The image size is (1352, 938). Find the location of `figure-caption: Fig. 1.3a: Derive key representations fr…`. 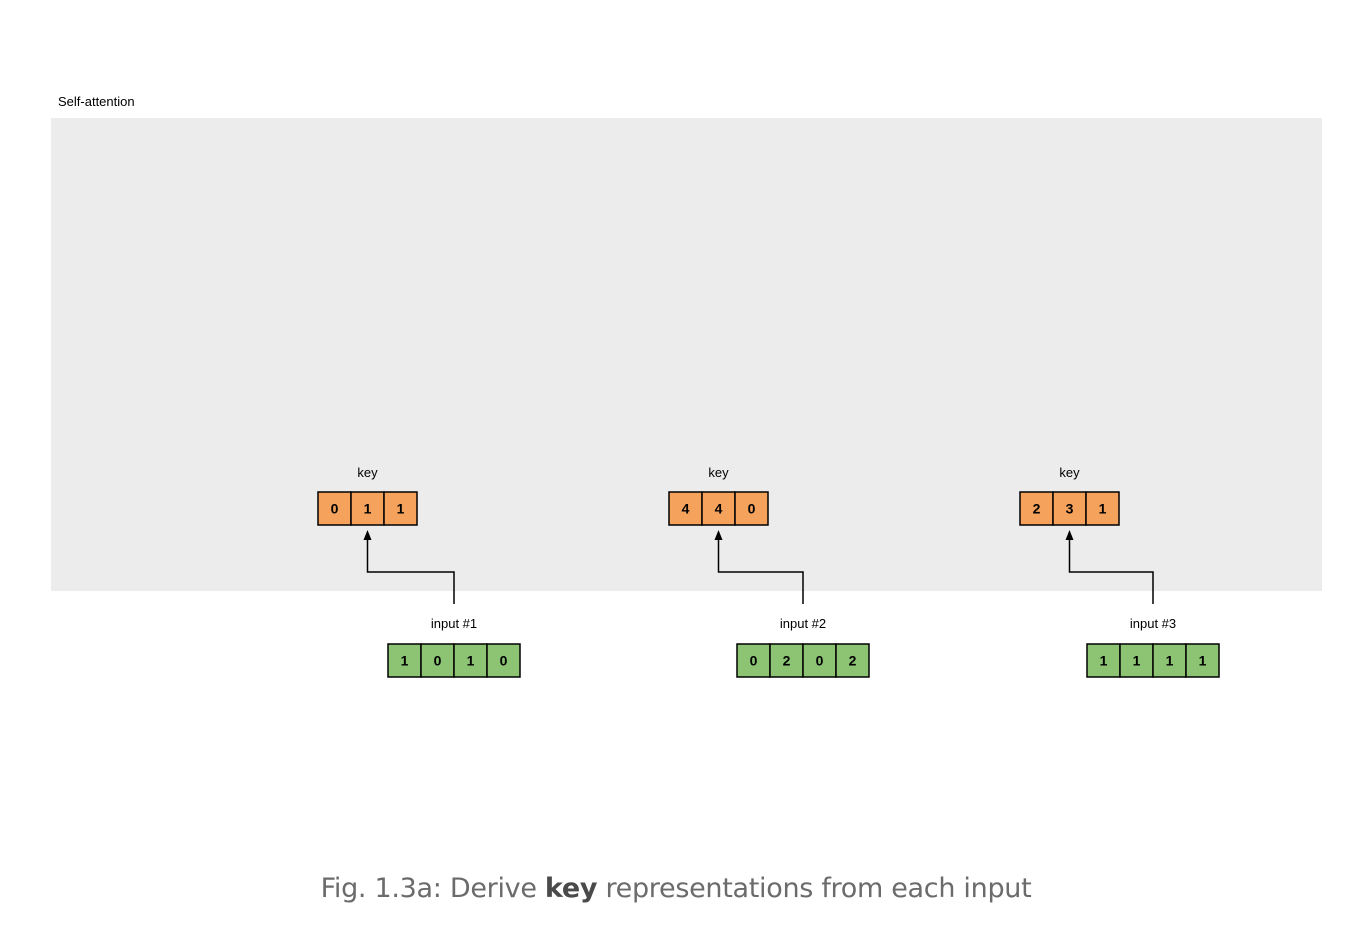

figure-caption: Fig. 1.3a: Derive key representations fr… is located at coordinates (676, 888).